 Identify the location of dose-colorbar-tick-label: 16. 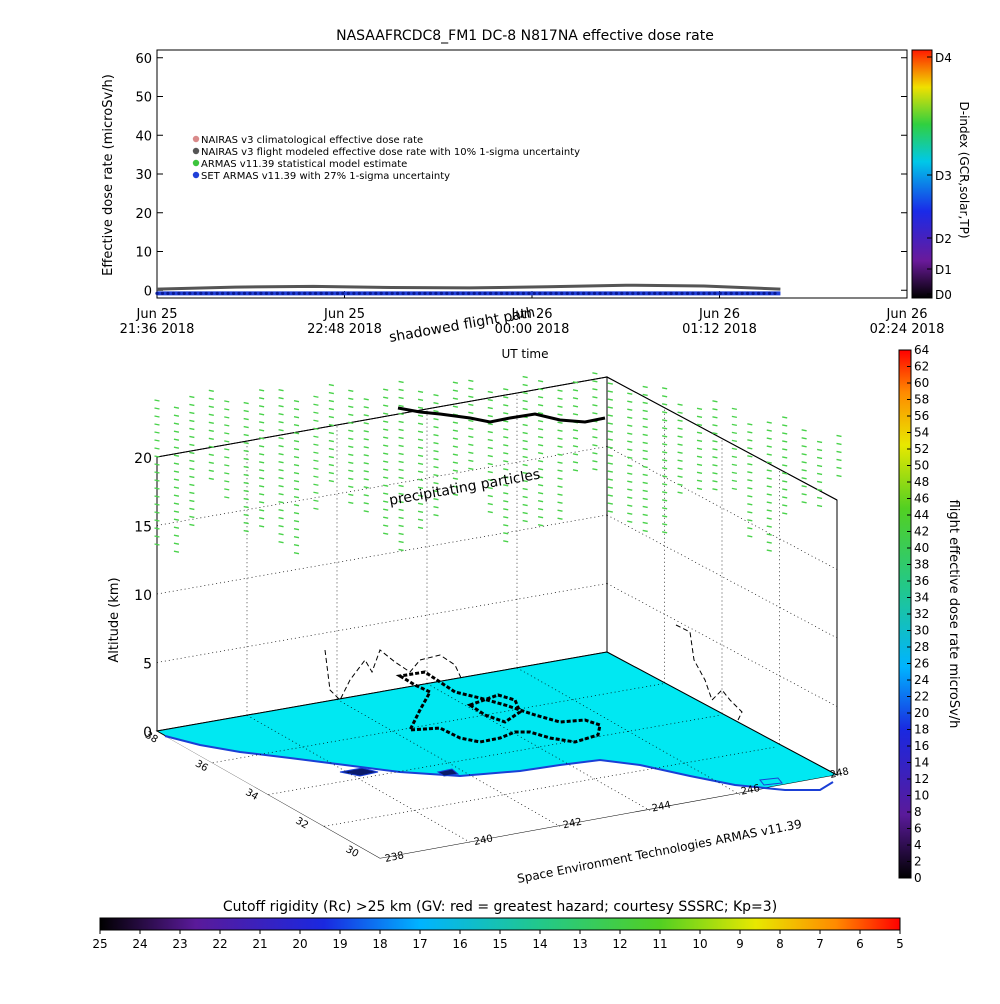
(921, 746).